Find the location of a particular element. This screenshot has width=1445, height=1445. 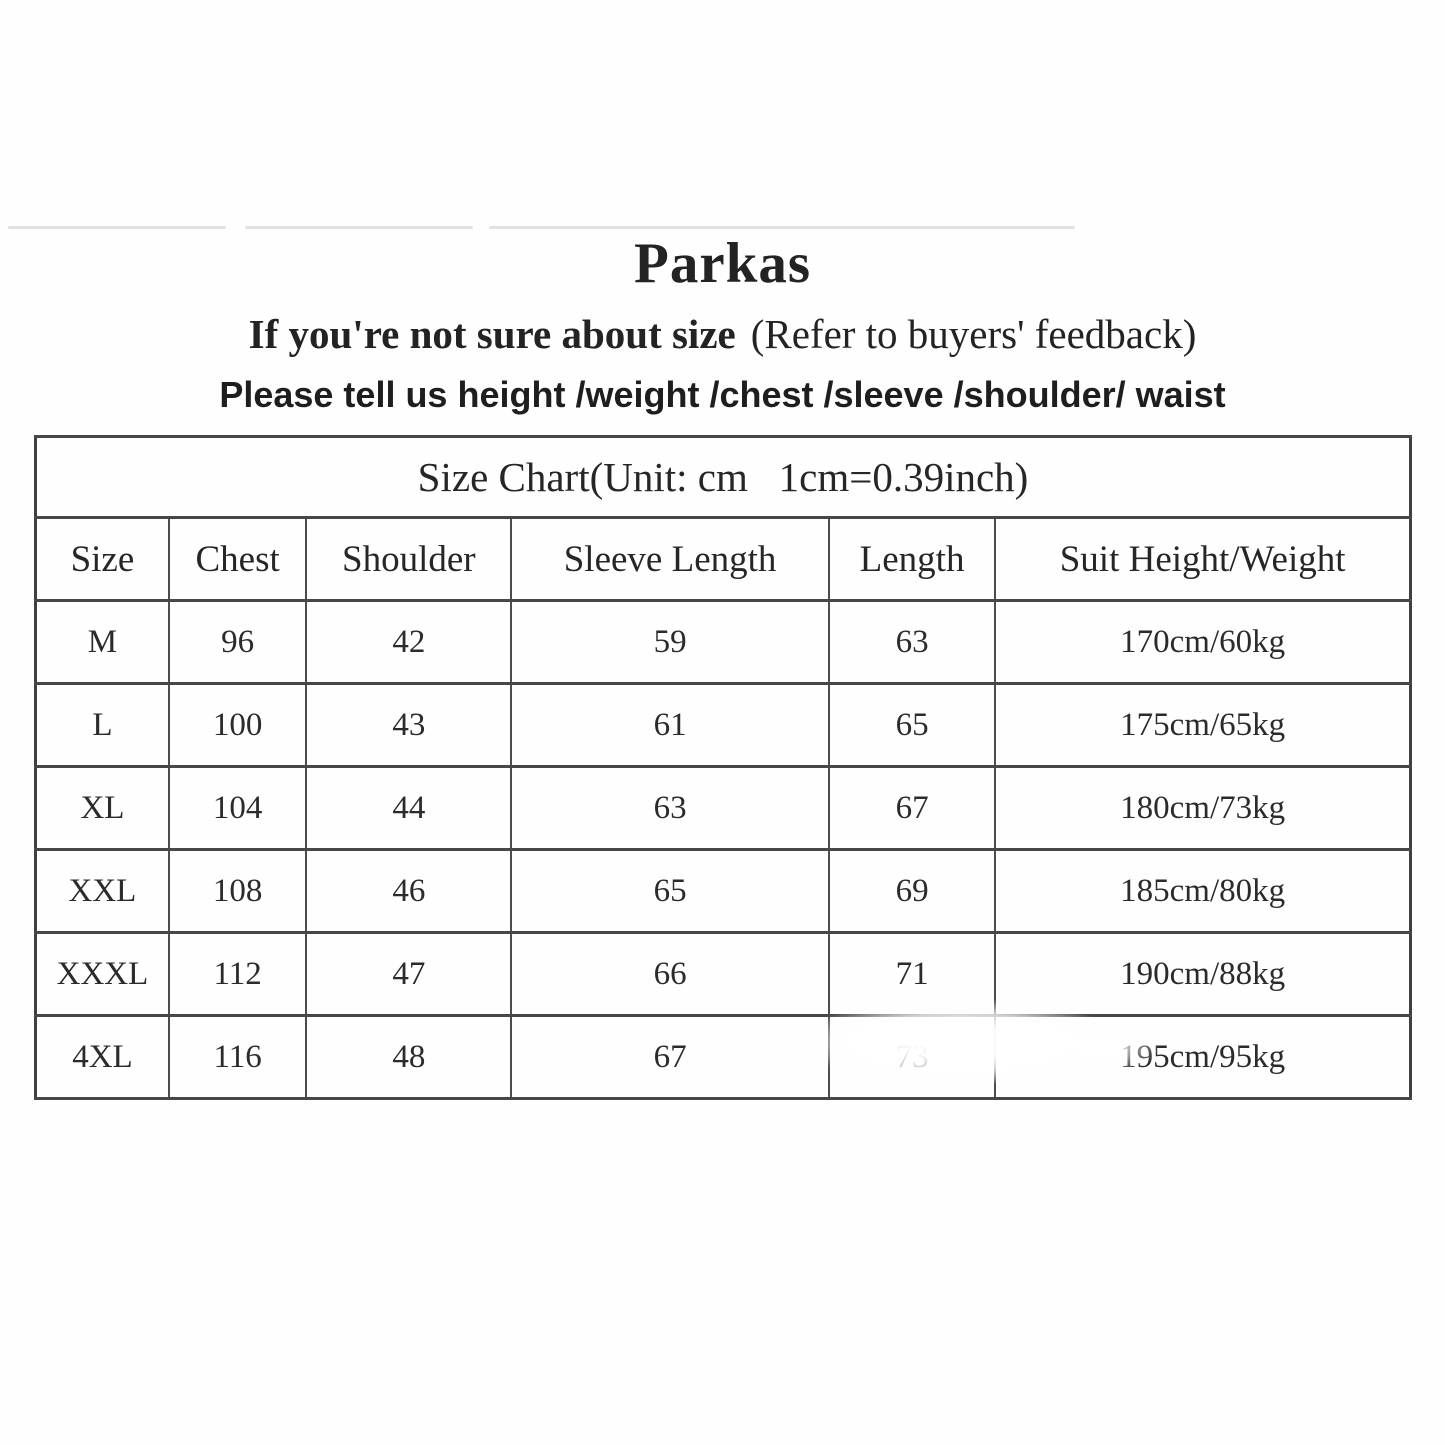

size-cell: 4XL is located at coordinates (102, 1057).